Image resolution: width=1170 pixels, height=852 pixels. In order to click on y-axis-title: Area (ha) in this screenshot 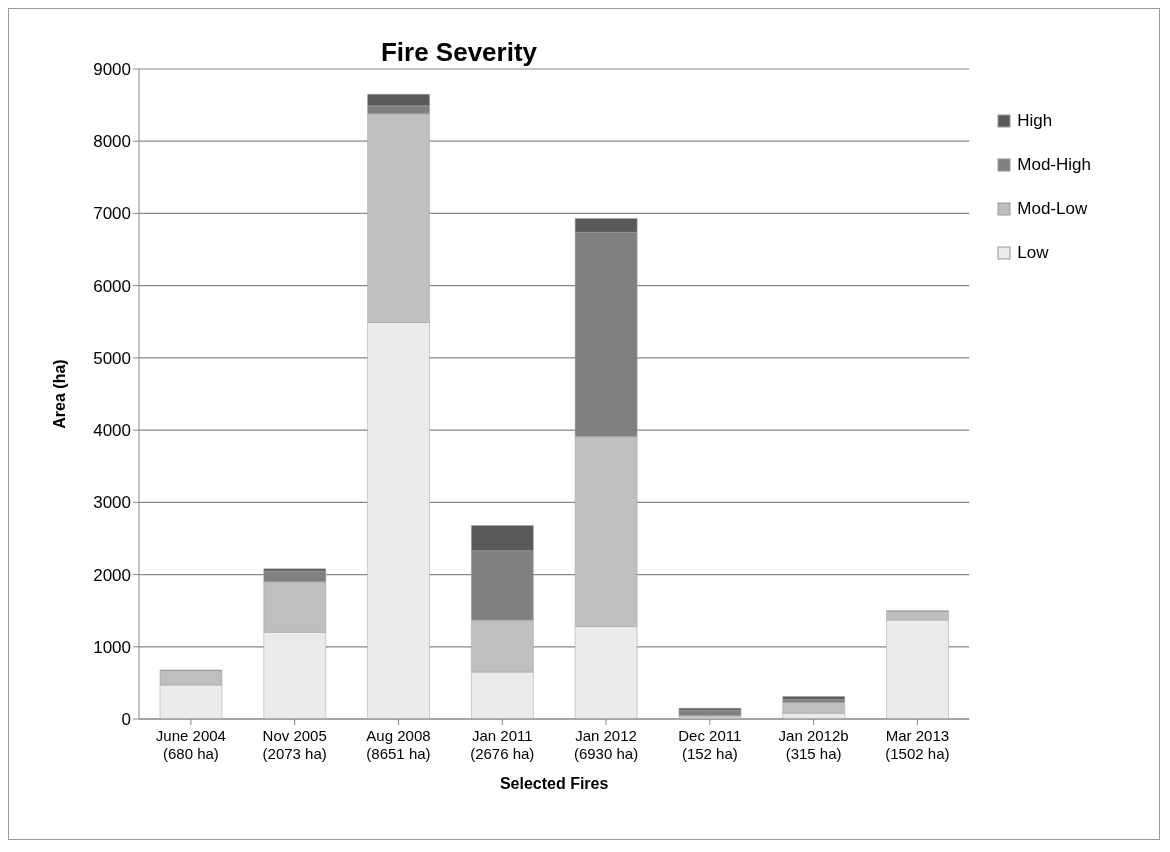, I will do `click(59, 394)`.